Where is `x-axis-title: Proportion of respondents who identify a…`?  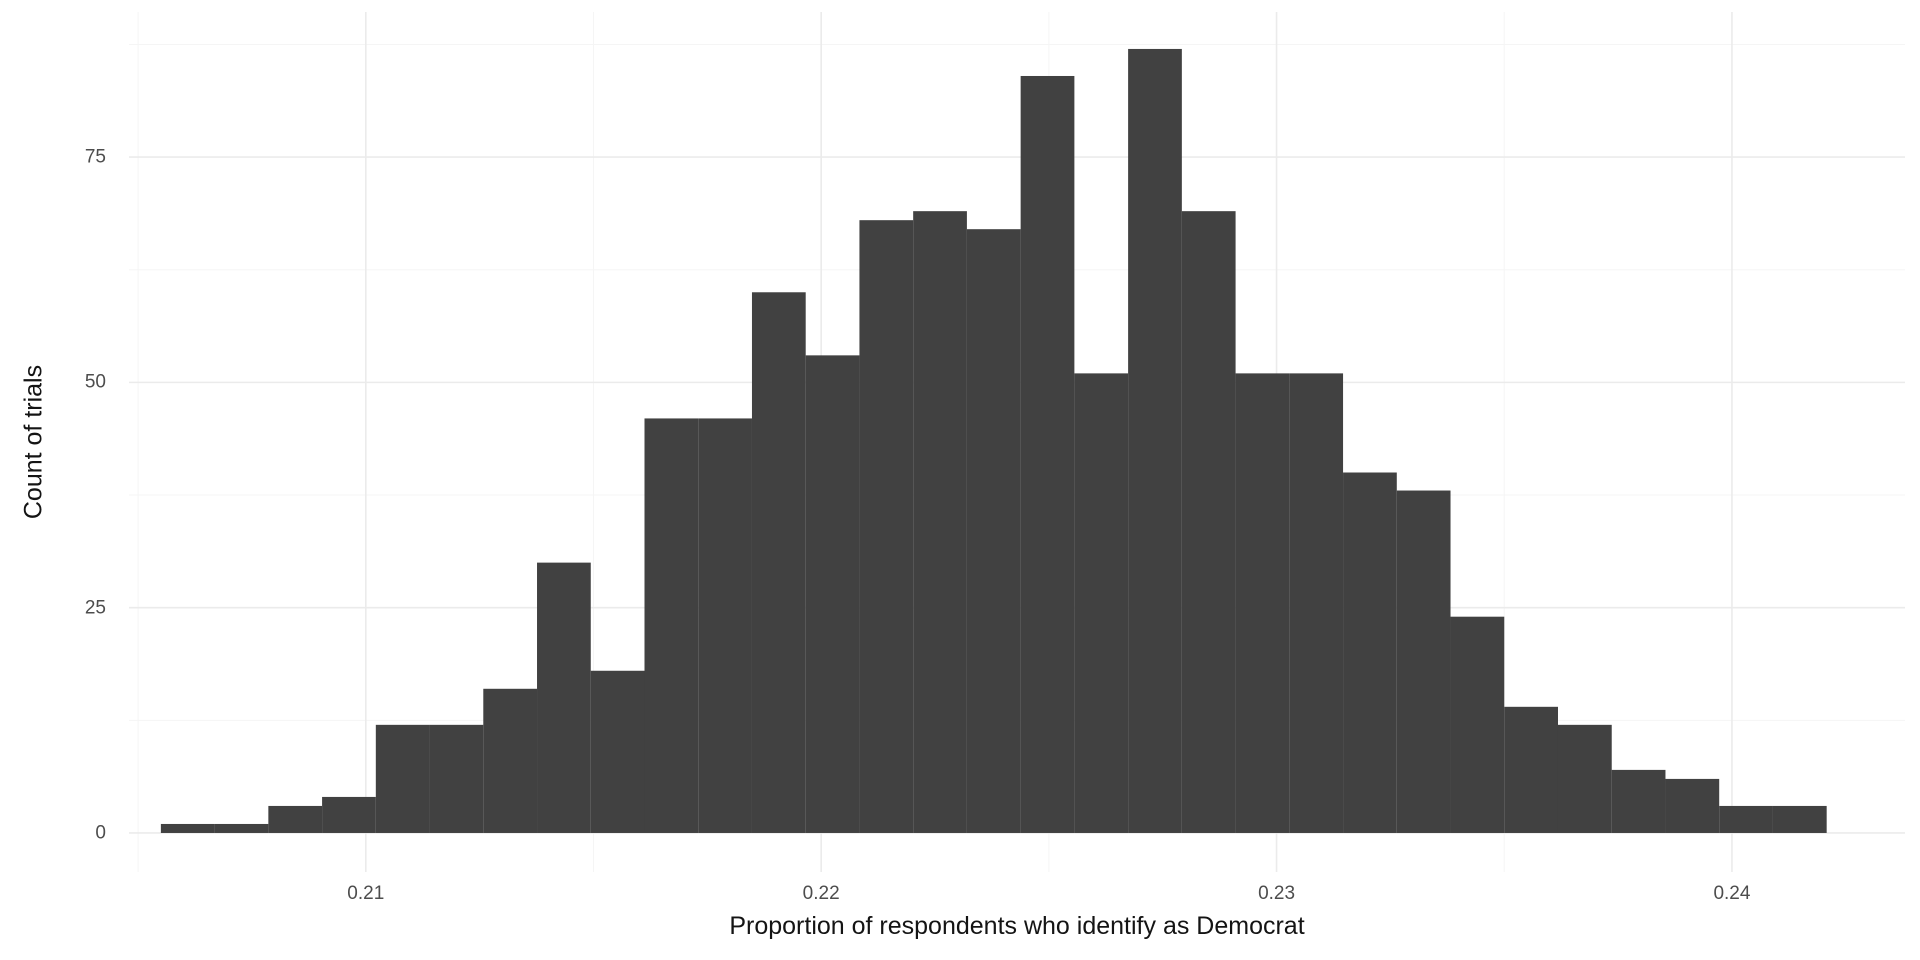
x-axis-title: Proportion of respondents who identify a… is located at coordinates (1017, 926).